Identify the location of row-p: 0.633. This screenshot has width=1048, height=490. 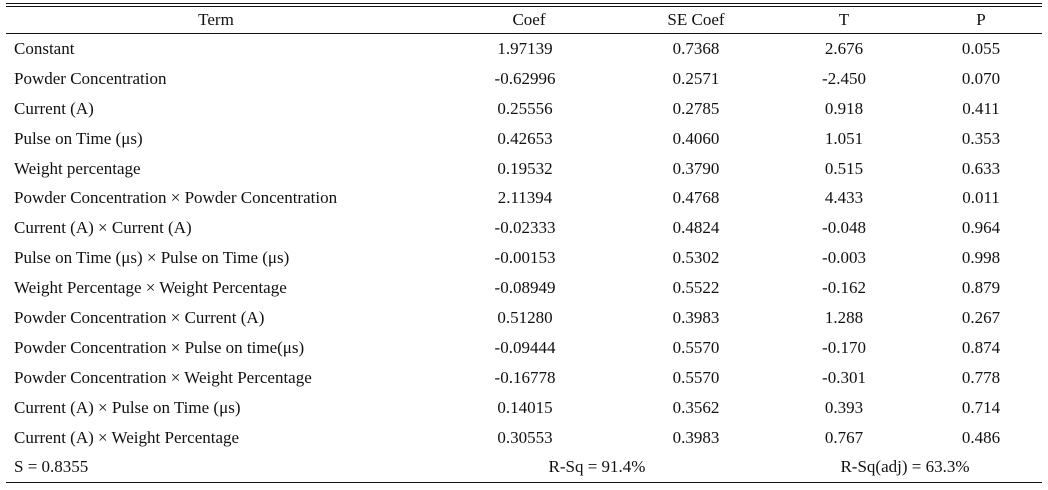
(981, 168).